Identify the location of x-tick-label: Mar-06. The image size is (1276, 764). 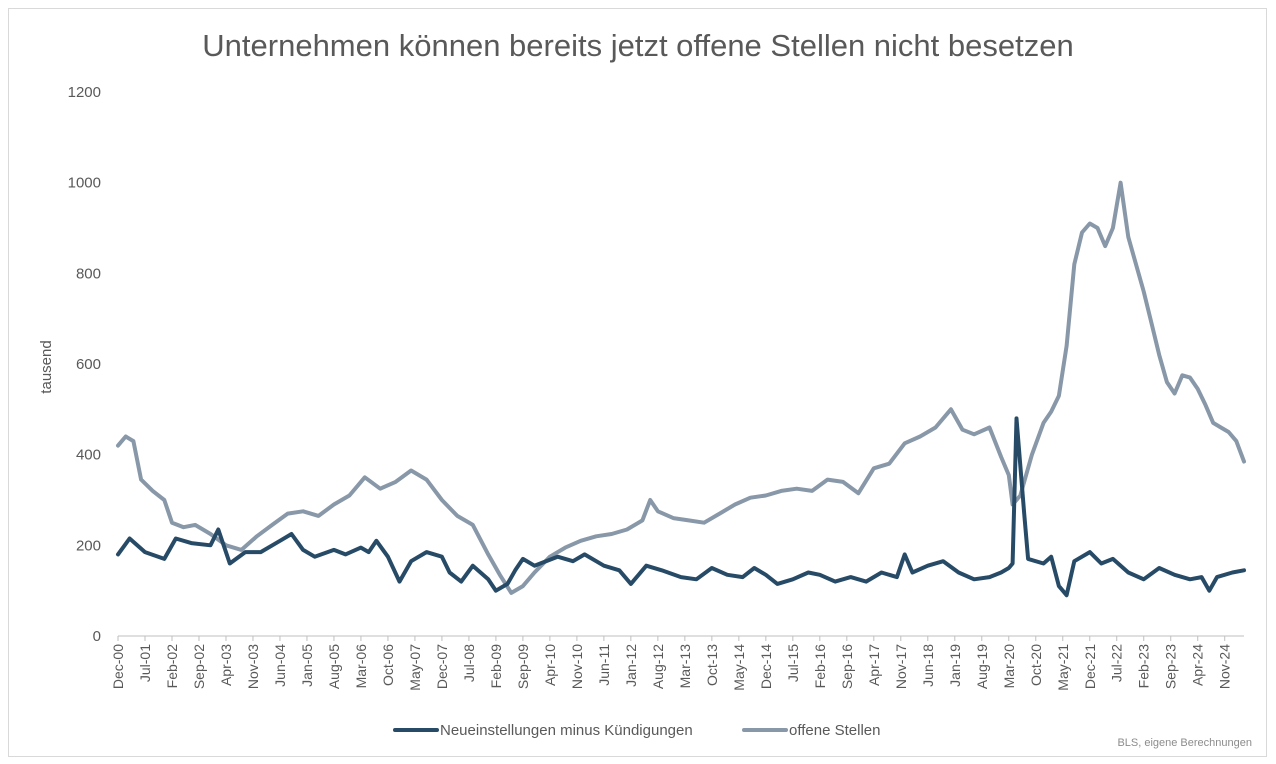
(361, 666).